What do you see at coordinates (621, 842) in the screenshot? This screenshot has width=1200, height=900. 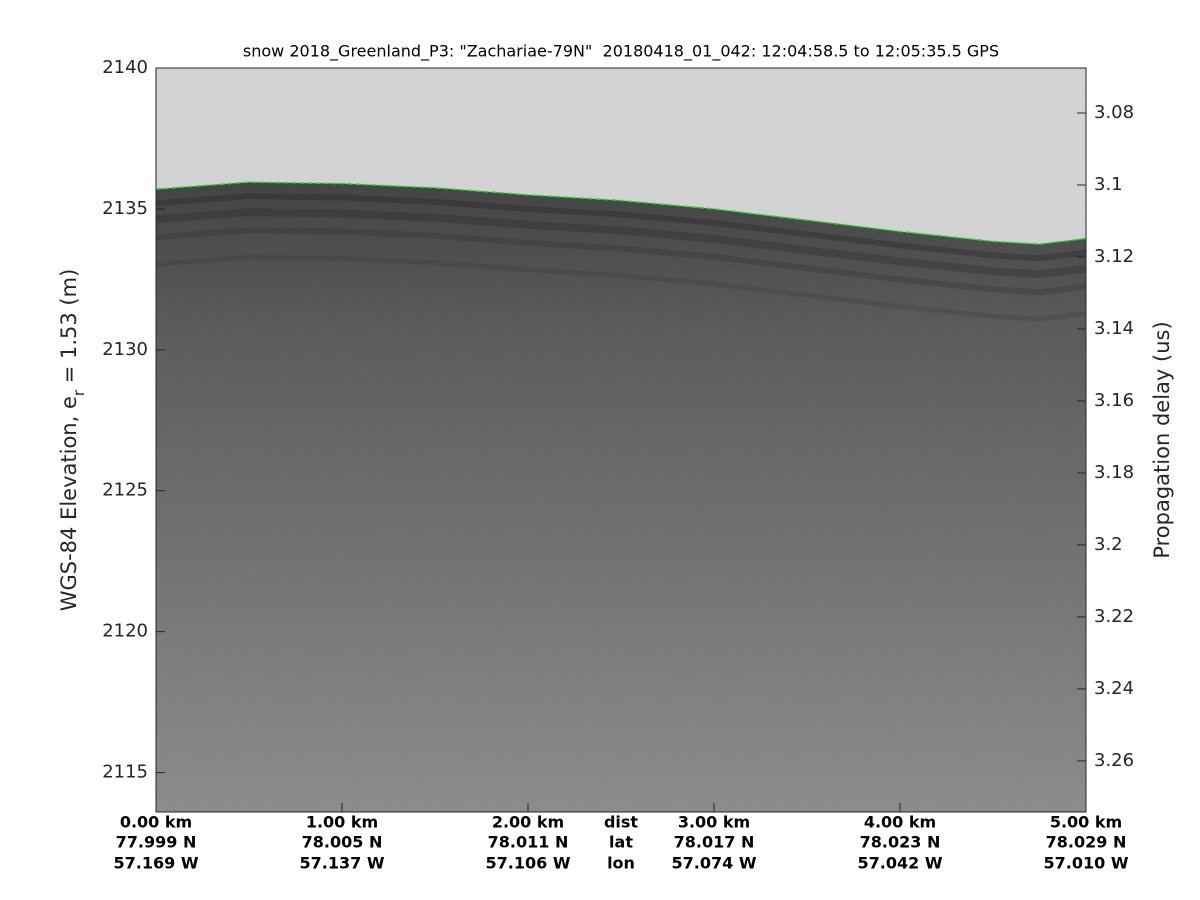 I see `row-label: lat` at bounding box center [621, 842].